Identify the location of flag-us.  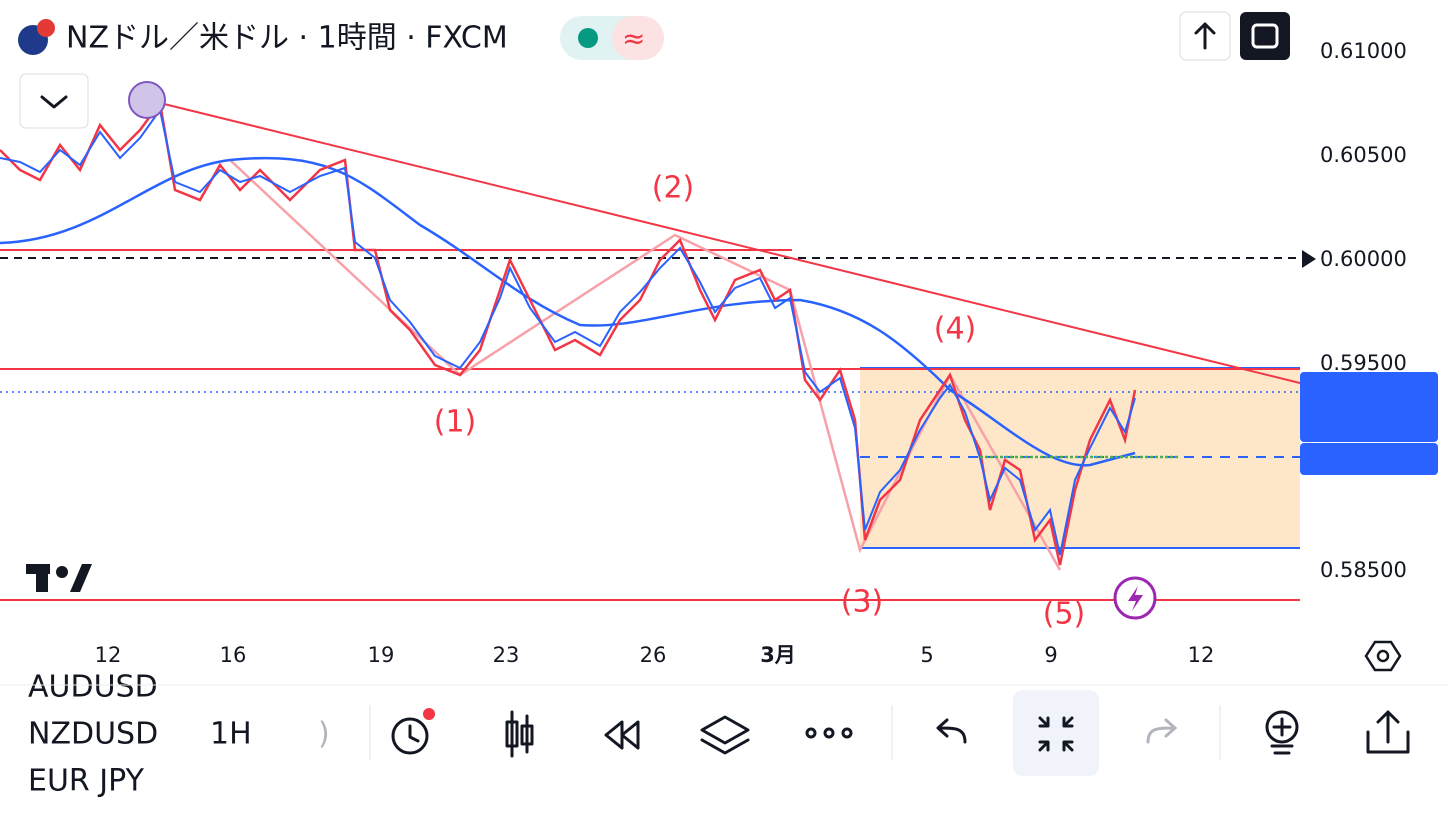
(46, 28).